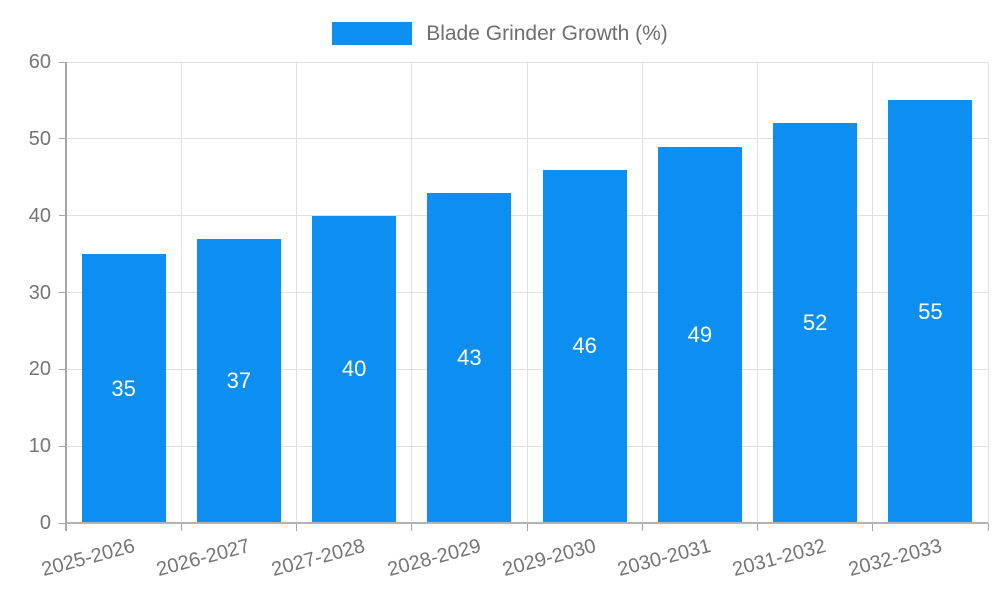  I want to click on x-axis-label: 2028-2029, so click(434, 558).